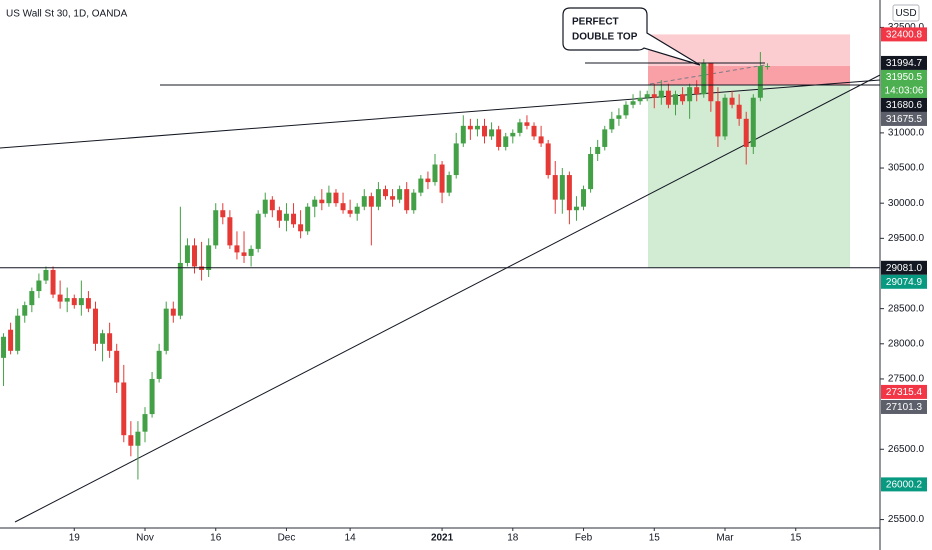  Describe the element at coordinates (513, 538) in the screenshot. I see `x-tick-label: 18` at that location.